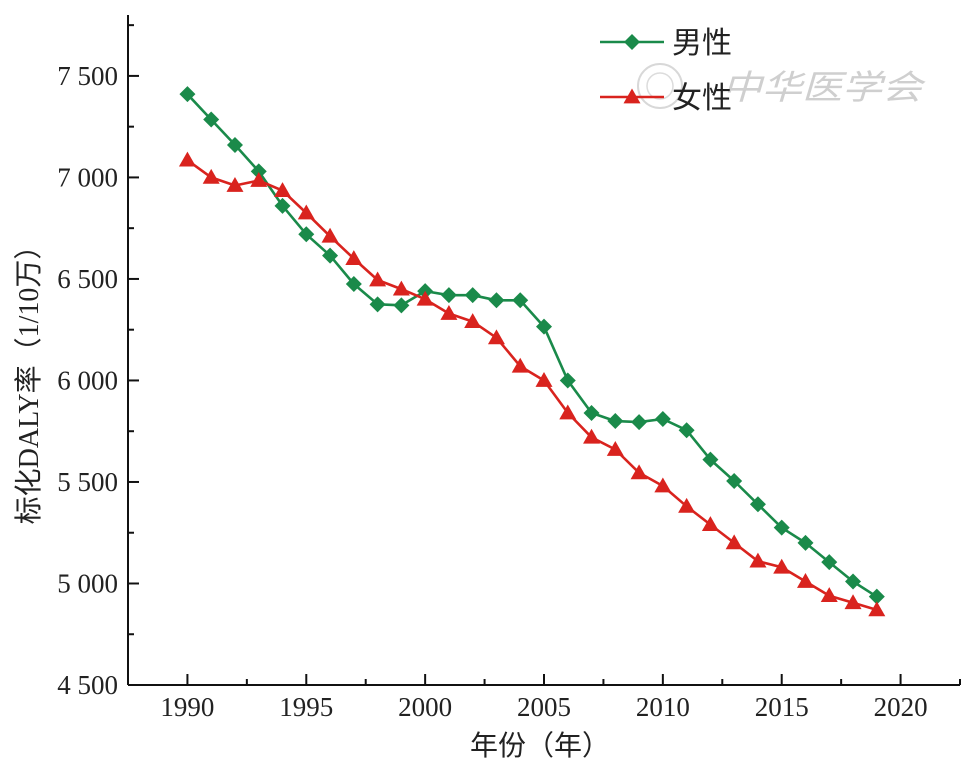 The width and height of the screenshot is (972, 769). I want to click on y-tick-label: 5 500, so click(87, 482).